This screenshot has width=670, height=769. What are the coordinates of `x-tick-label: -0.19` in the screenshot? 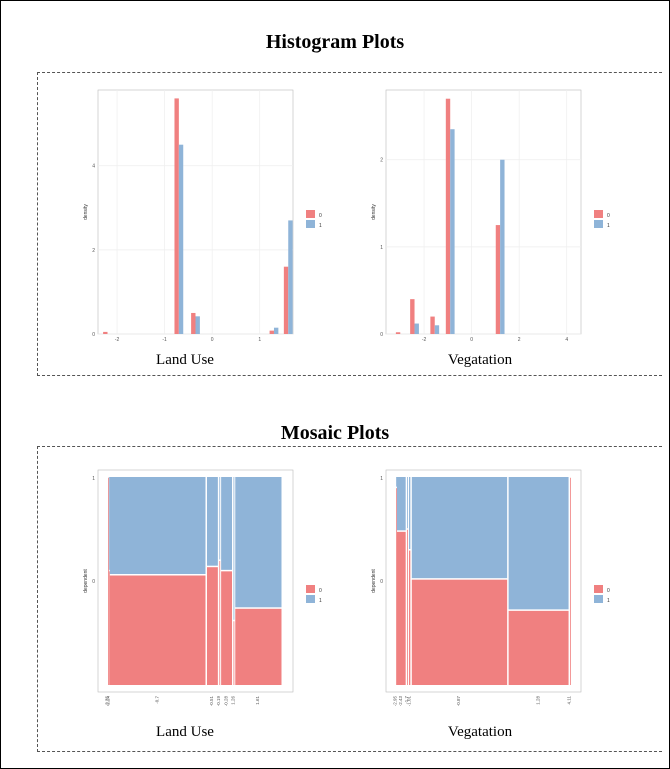 It's located at (218, 701).